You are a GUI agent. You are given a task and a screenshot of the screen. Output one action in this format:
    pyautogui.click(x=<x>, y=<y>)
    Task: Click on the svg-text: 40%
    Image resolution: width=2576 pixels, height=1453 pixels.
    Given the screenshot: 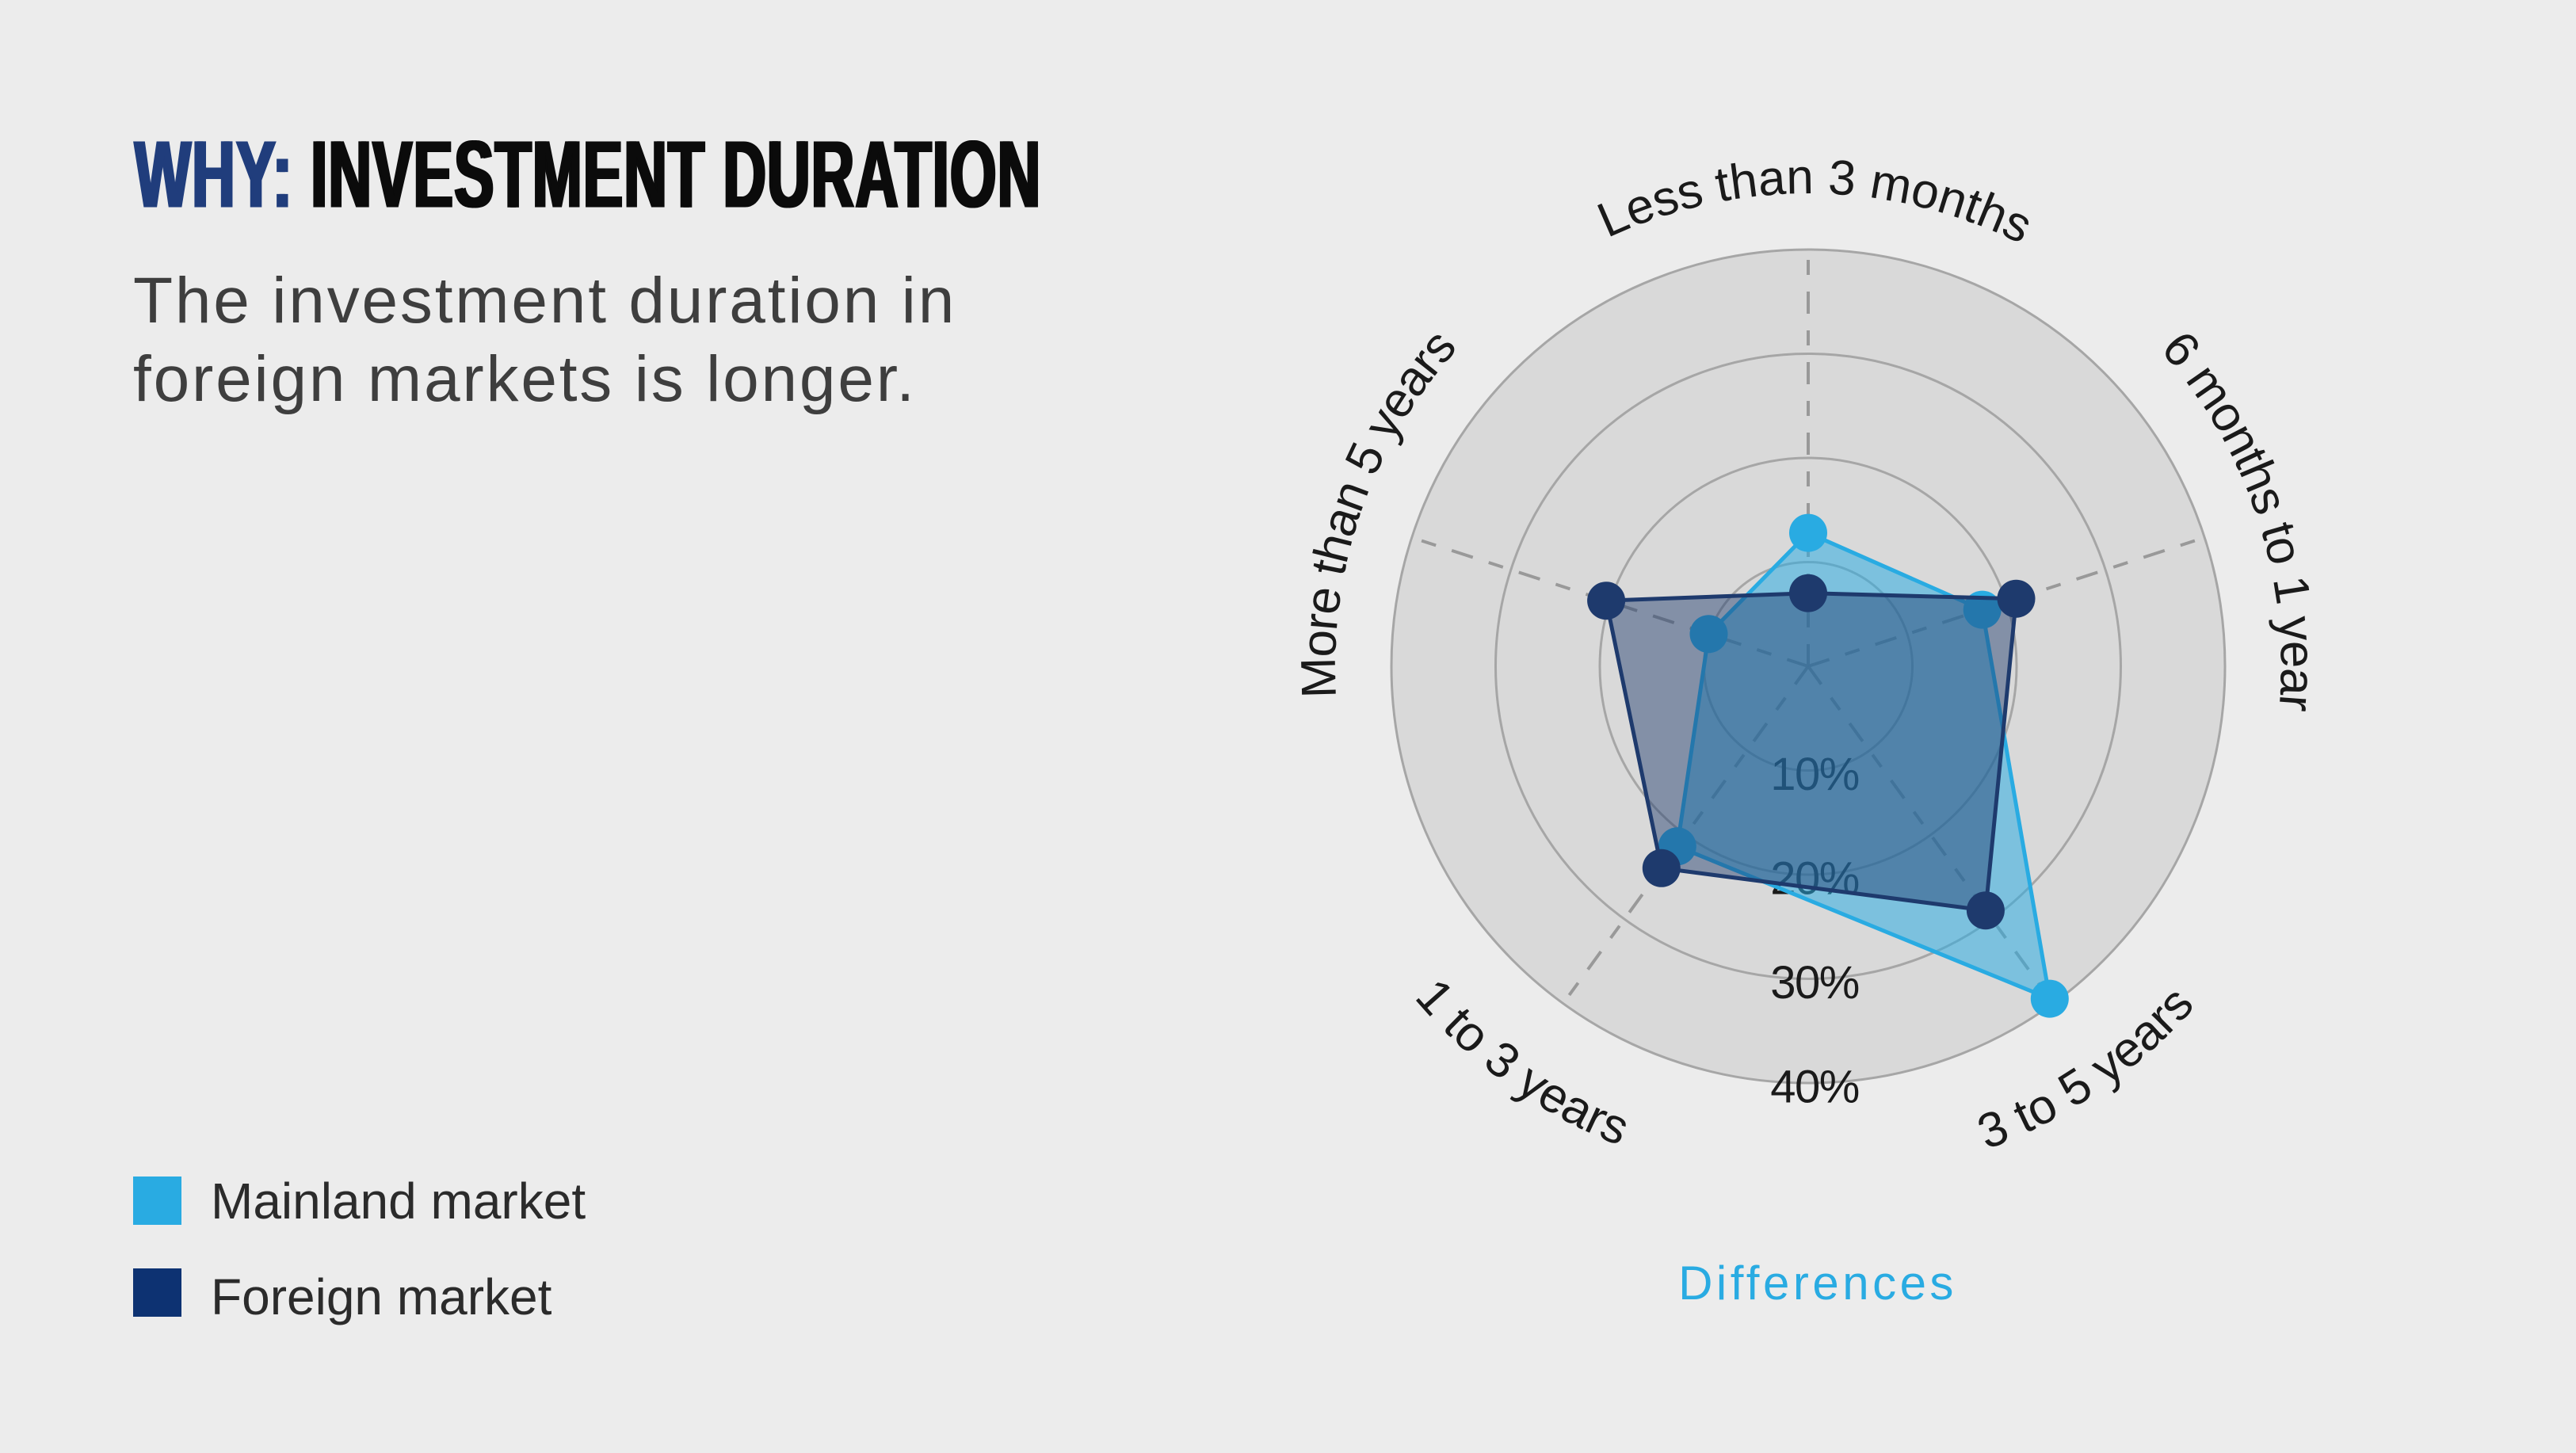 What is the action you would take?
    pyautogui.click(x=1815, y=1087)
    